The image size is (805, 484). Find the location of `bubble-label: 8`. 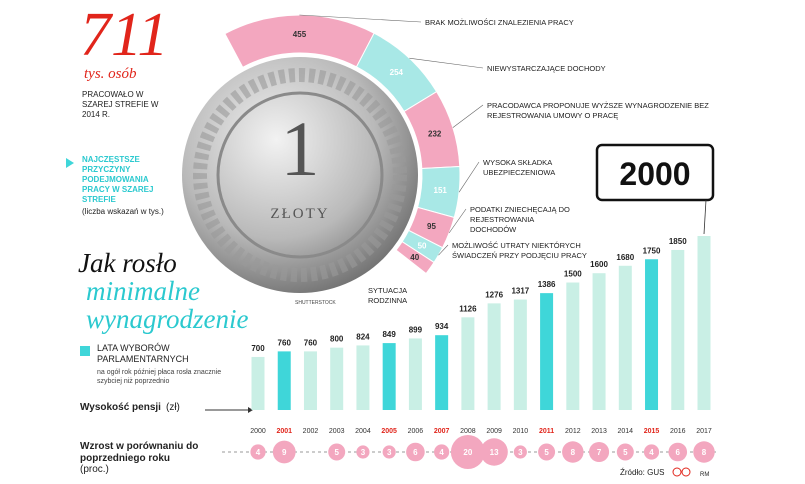

bubble-label: 8 is located at coordinates (704, 452).